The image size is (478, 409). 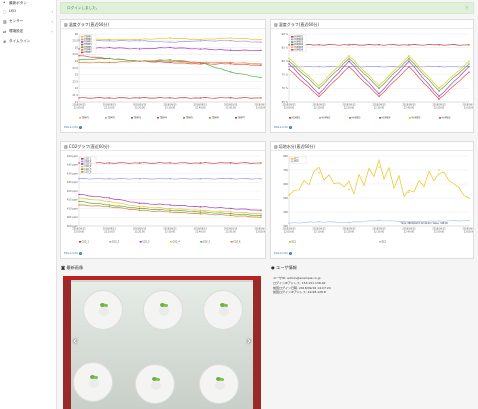 I want to click on latest-image-carousel: ‹ ›, so click(x=162, y=342).